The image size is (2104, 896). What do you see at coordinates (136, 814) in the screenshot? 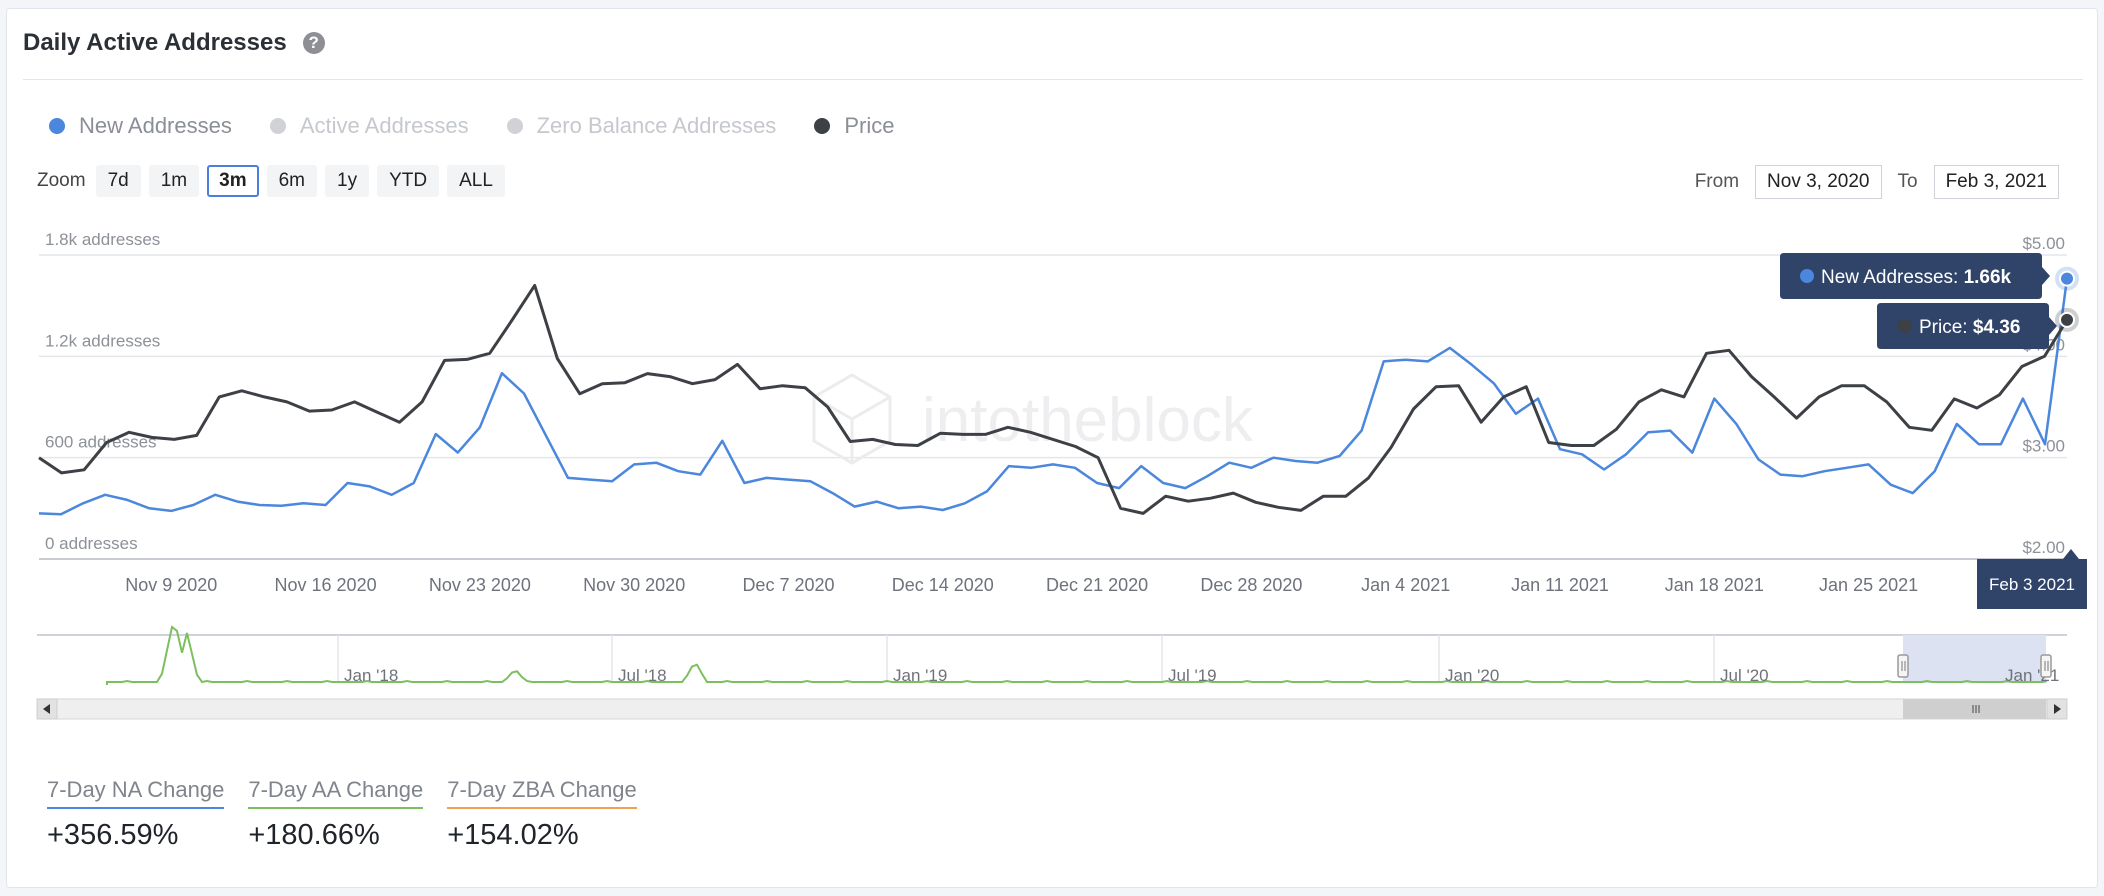
I see `stat-na-change: 7-Day NA Change +356.59%` at bounding box center [136, 814].